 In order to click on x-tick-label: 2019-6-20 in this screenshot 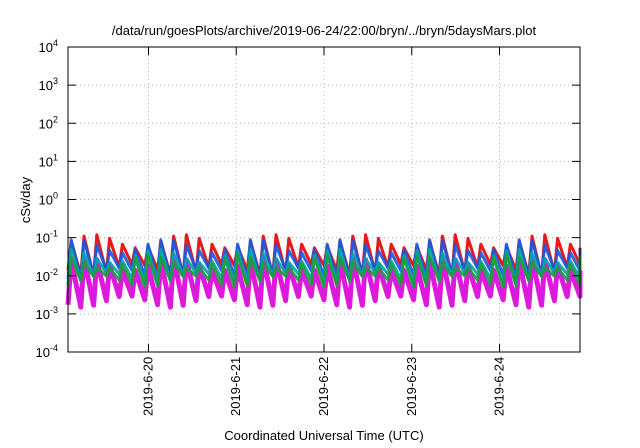, I will do `click(147, 386)`.